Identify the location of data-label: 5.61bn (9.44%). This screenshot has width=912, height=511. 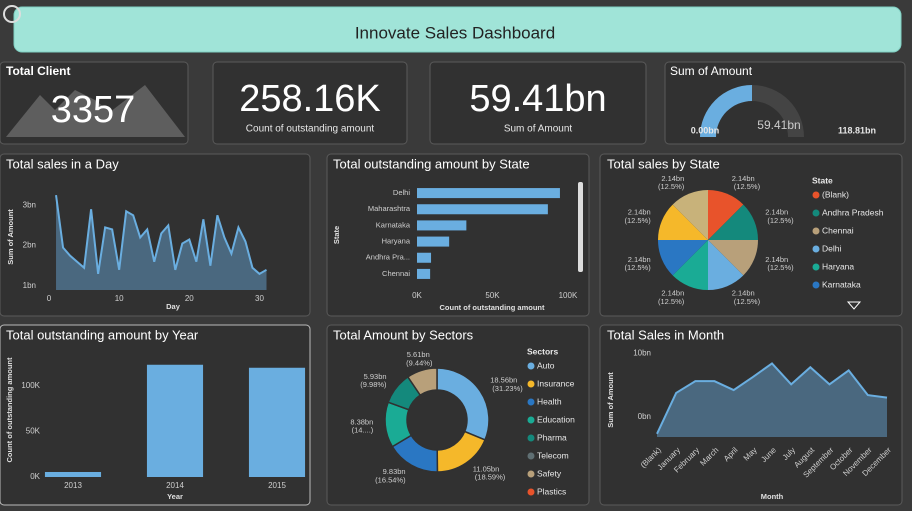
(418, 358).